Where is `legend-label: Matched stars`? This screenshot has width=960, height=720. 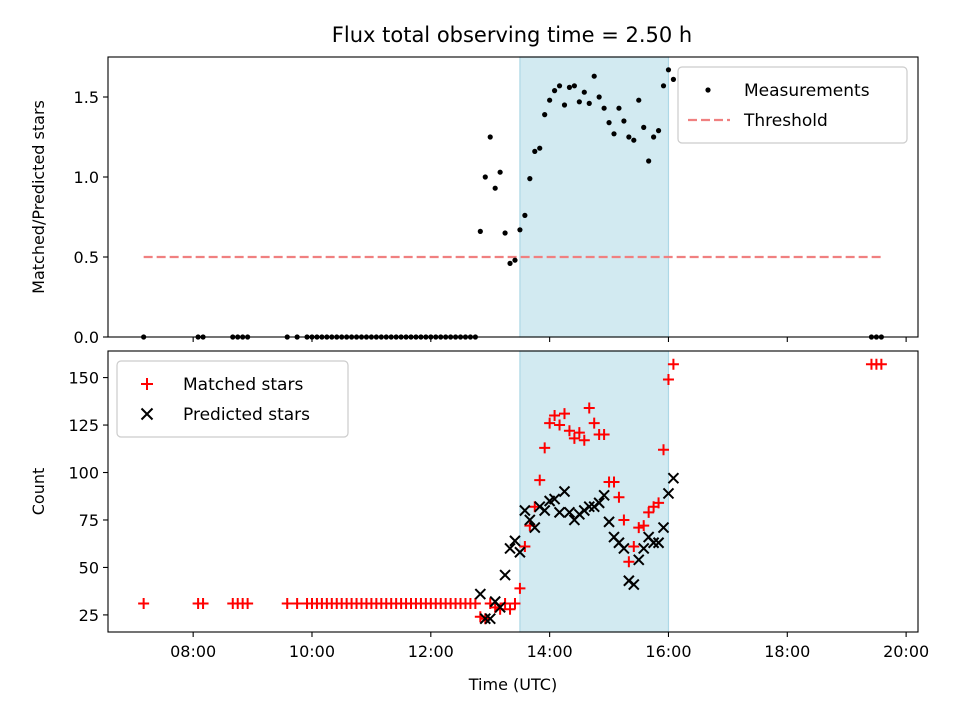
legend-label: Matched stars is located at coordinates (243, 385).